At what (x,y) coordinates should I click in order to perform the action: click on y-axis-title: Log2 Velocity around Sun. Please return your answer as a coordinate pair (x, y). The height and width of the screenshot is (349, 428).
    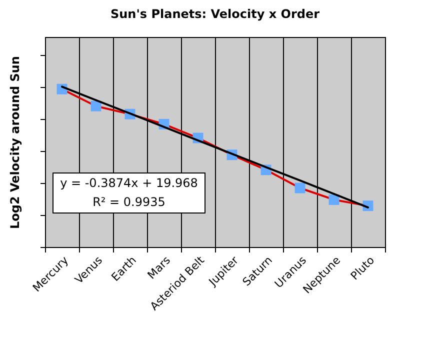
    Looking at the image, I should click on (15, 142).